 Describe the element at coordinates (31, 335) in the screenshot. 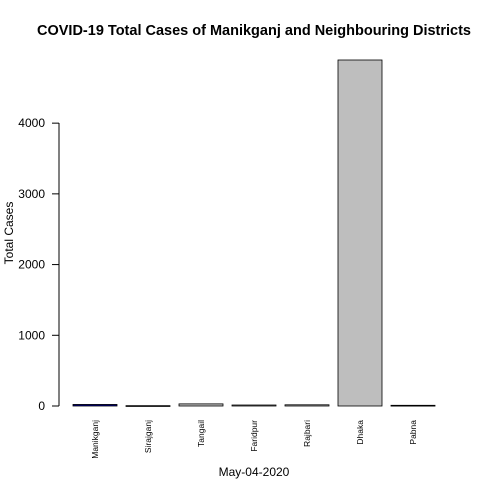

I see `y-tick-label: 1000` at that location.